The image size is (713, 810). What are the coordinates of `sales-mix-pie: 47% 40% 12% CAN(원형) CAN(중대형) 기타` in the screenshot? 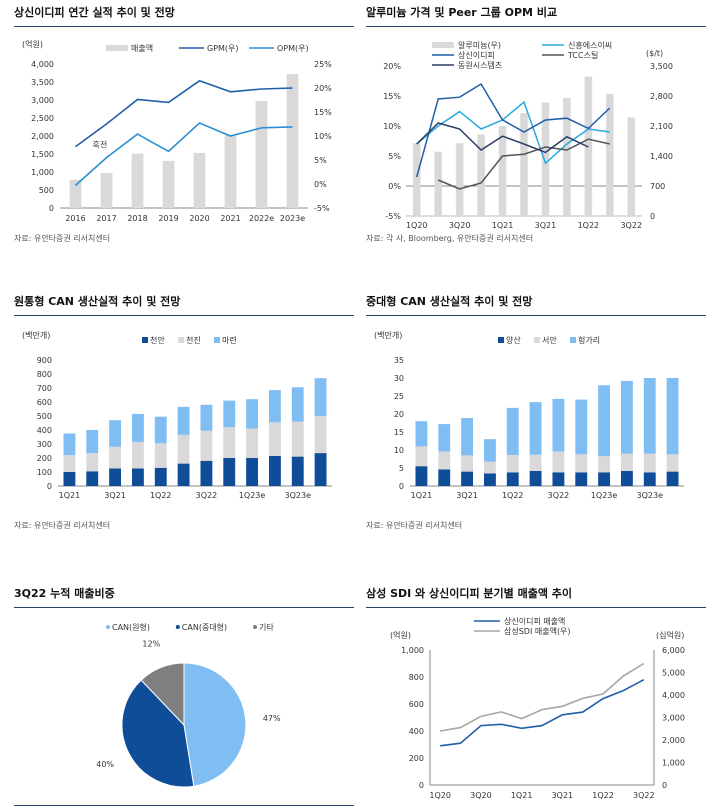 It's located at (188, 705).